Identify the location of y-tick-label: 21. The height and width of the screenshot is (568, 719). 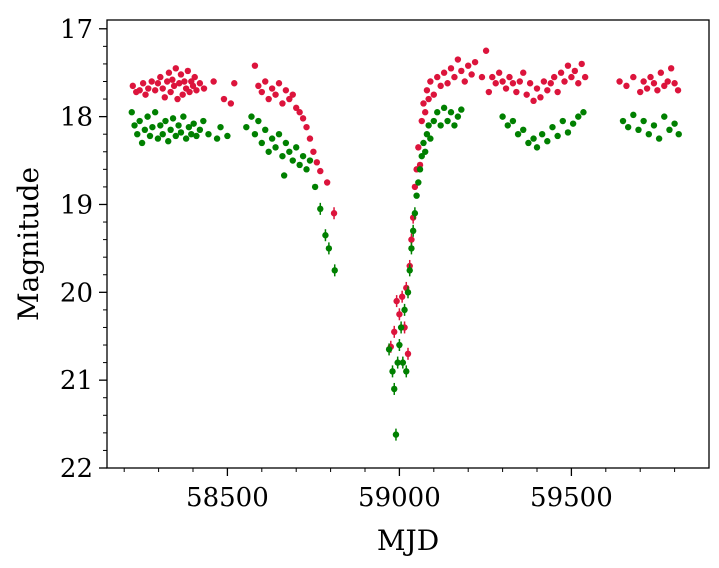
(76, 381).